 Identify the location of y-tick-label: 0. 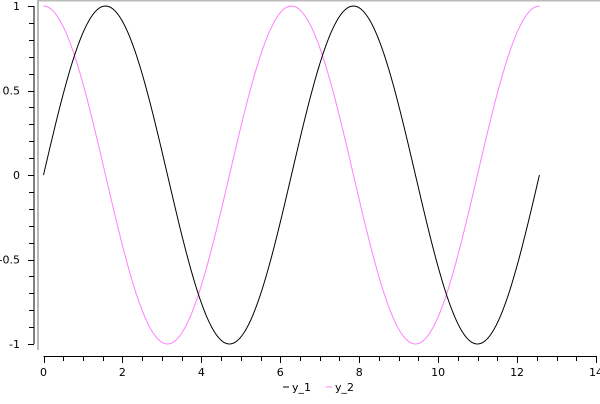
(16, 175).